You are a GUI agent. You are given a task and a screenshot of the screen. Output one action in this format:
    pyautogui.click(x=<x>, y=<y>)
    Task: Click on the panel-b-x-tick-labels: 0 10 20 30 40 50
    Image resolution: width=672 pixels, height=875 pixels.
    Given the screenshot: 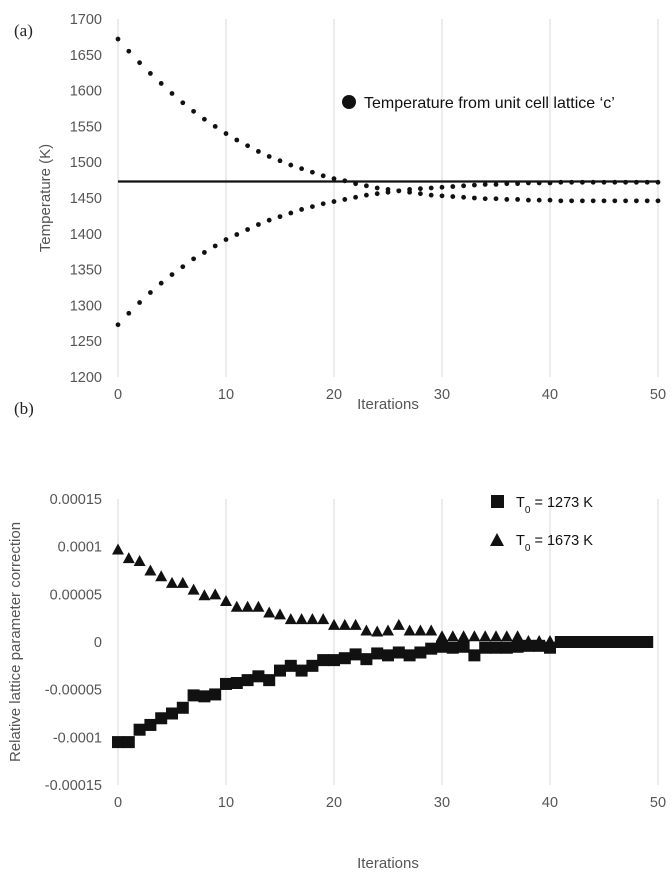 What is the action you would take?
    pyautogui.click(x=390, y=803)
    